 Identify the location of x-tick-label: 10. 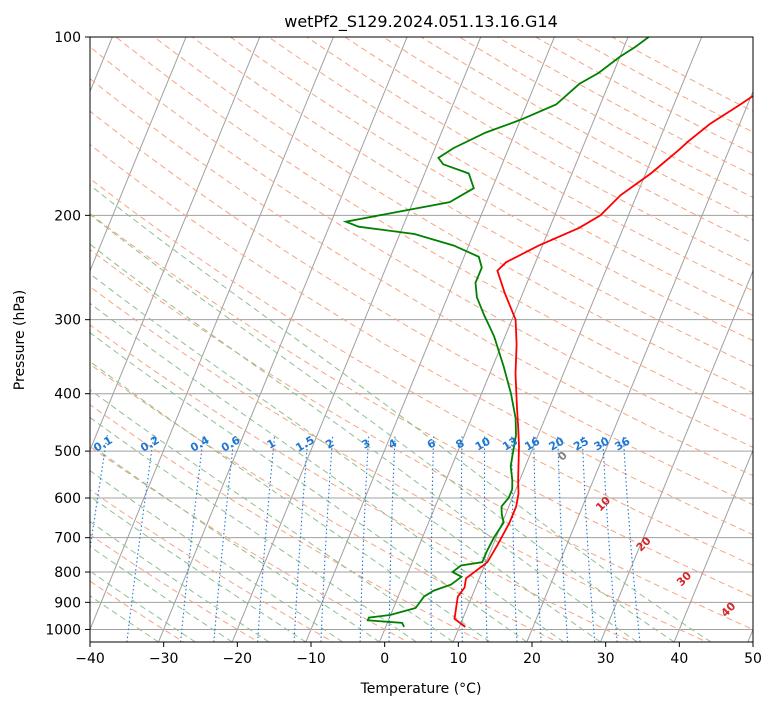
(458, 659).